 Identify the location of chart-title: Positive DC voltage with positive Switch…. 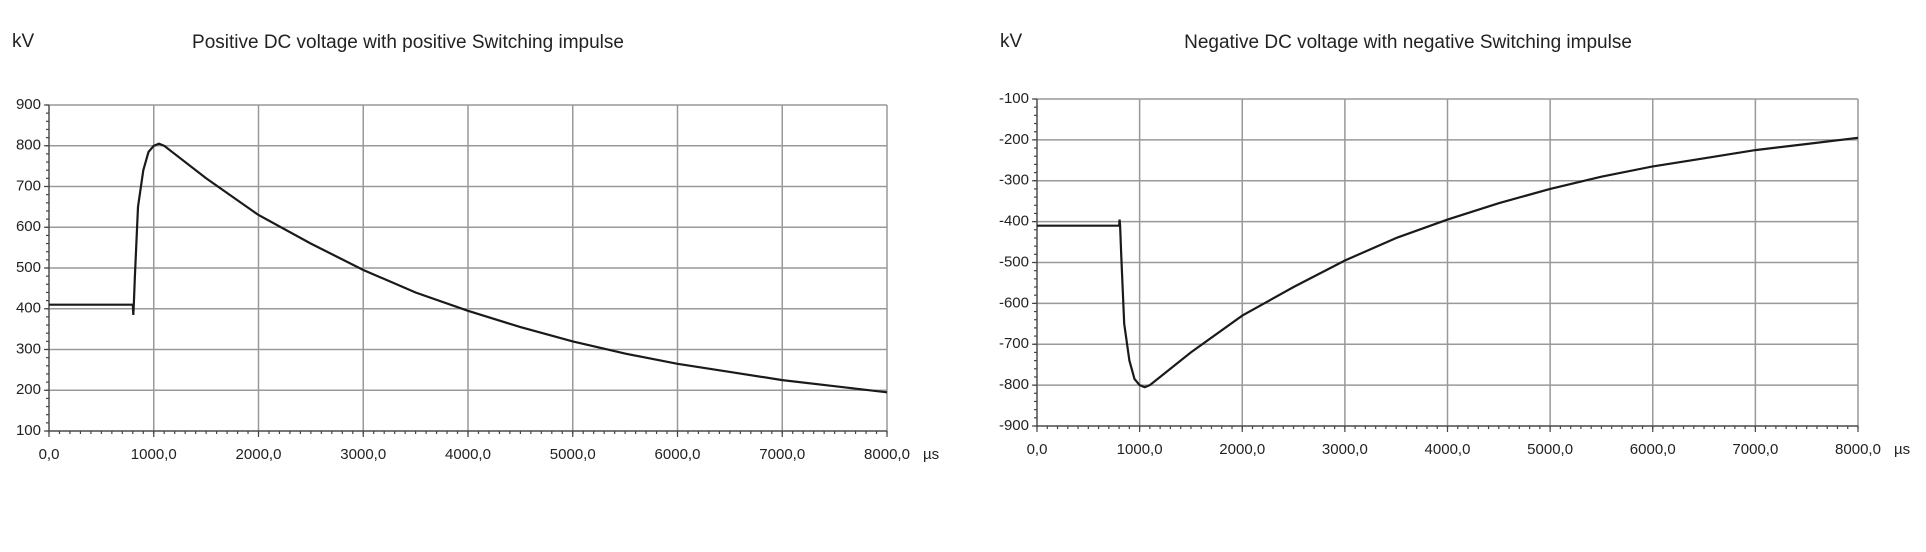
(408, 42).